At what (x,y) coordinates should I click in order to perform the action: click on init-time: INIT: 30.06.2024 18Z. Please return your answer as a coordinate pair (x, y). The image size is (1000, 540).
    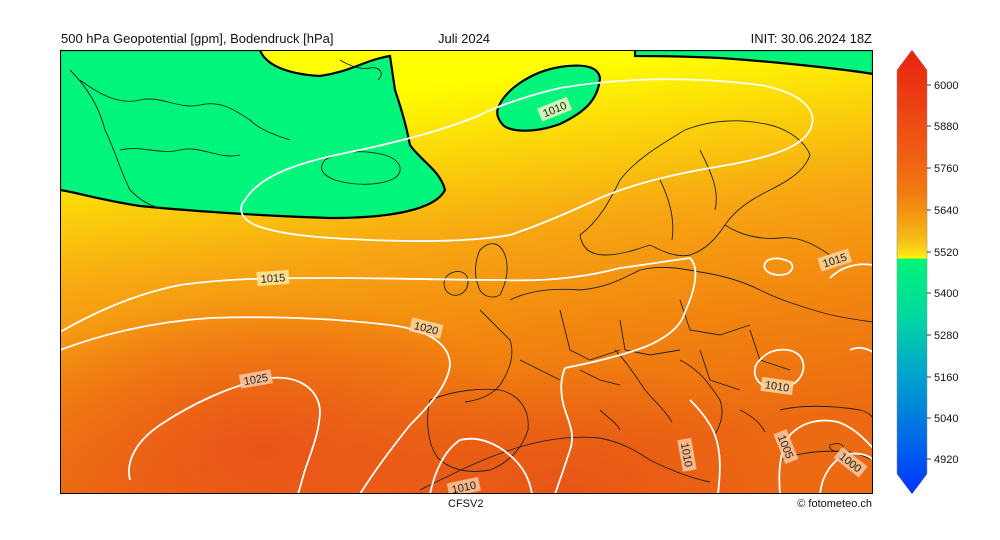
    Looking at the image, I should click on (811, 38).